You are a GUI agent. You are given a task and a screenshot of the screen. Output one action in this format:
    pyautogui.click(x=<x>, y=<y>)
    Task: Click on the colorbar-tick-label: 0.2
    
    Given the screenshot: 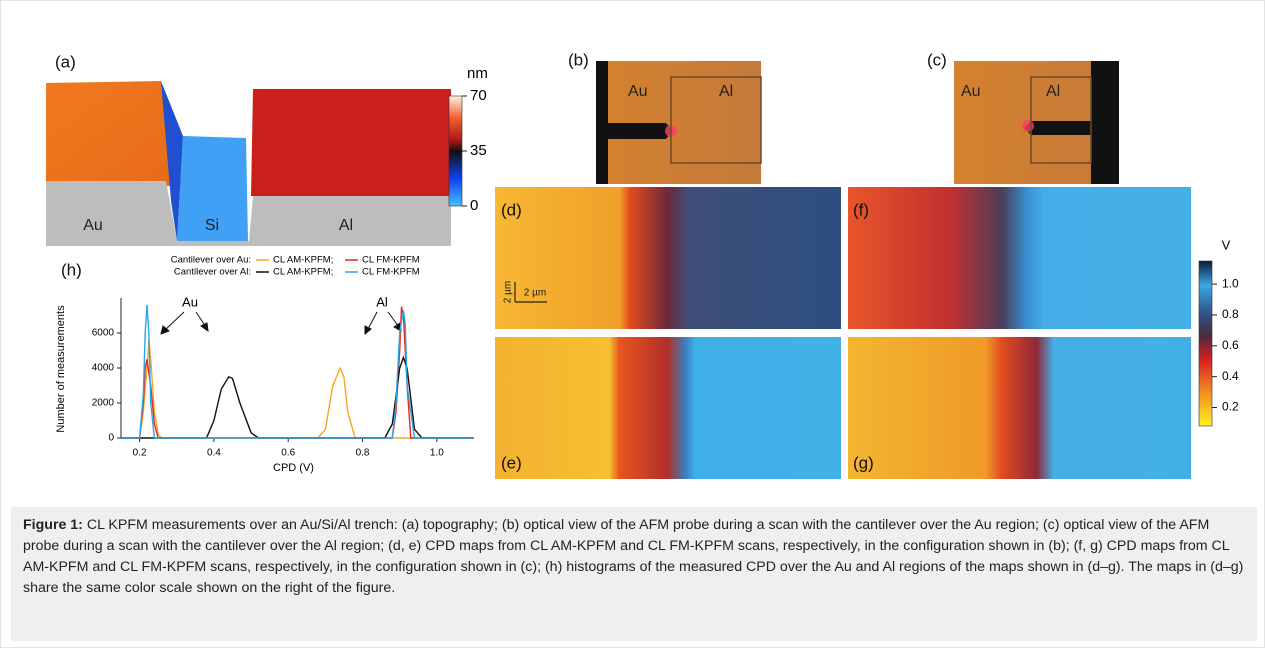 What is the action you would take?
    pyautogui.click(x=1230, y=407)
    